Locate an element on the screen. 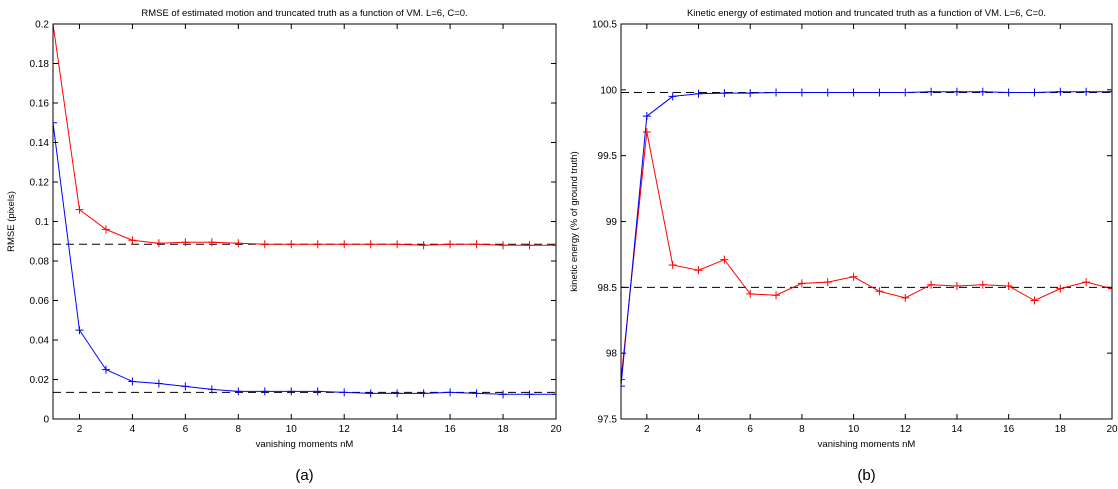 This screenshot has height=489, width=1118. y-axis-label: kinetic energy (% of ground truth) is located at coordinates (574, 221).